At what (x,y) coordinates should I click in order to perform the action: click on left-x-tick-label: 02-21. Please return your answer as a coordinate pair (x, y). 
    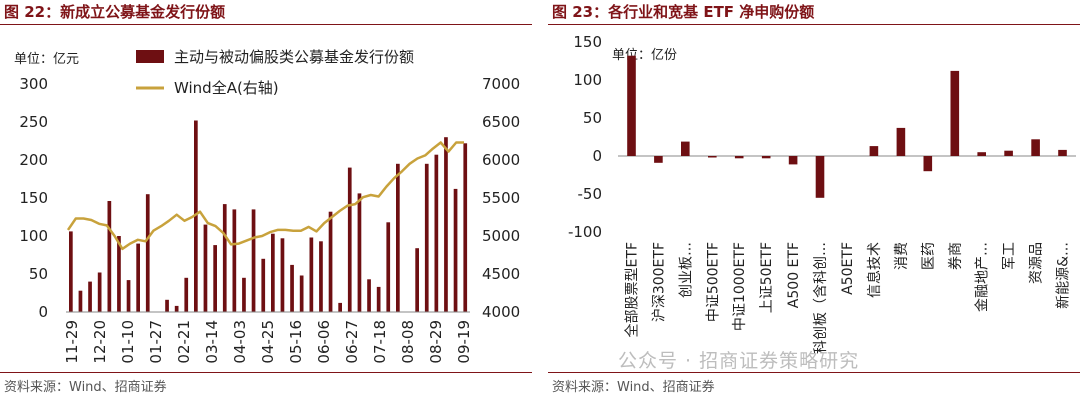
    Looking at the image, I should click on (184, 342).